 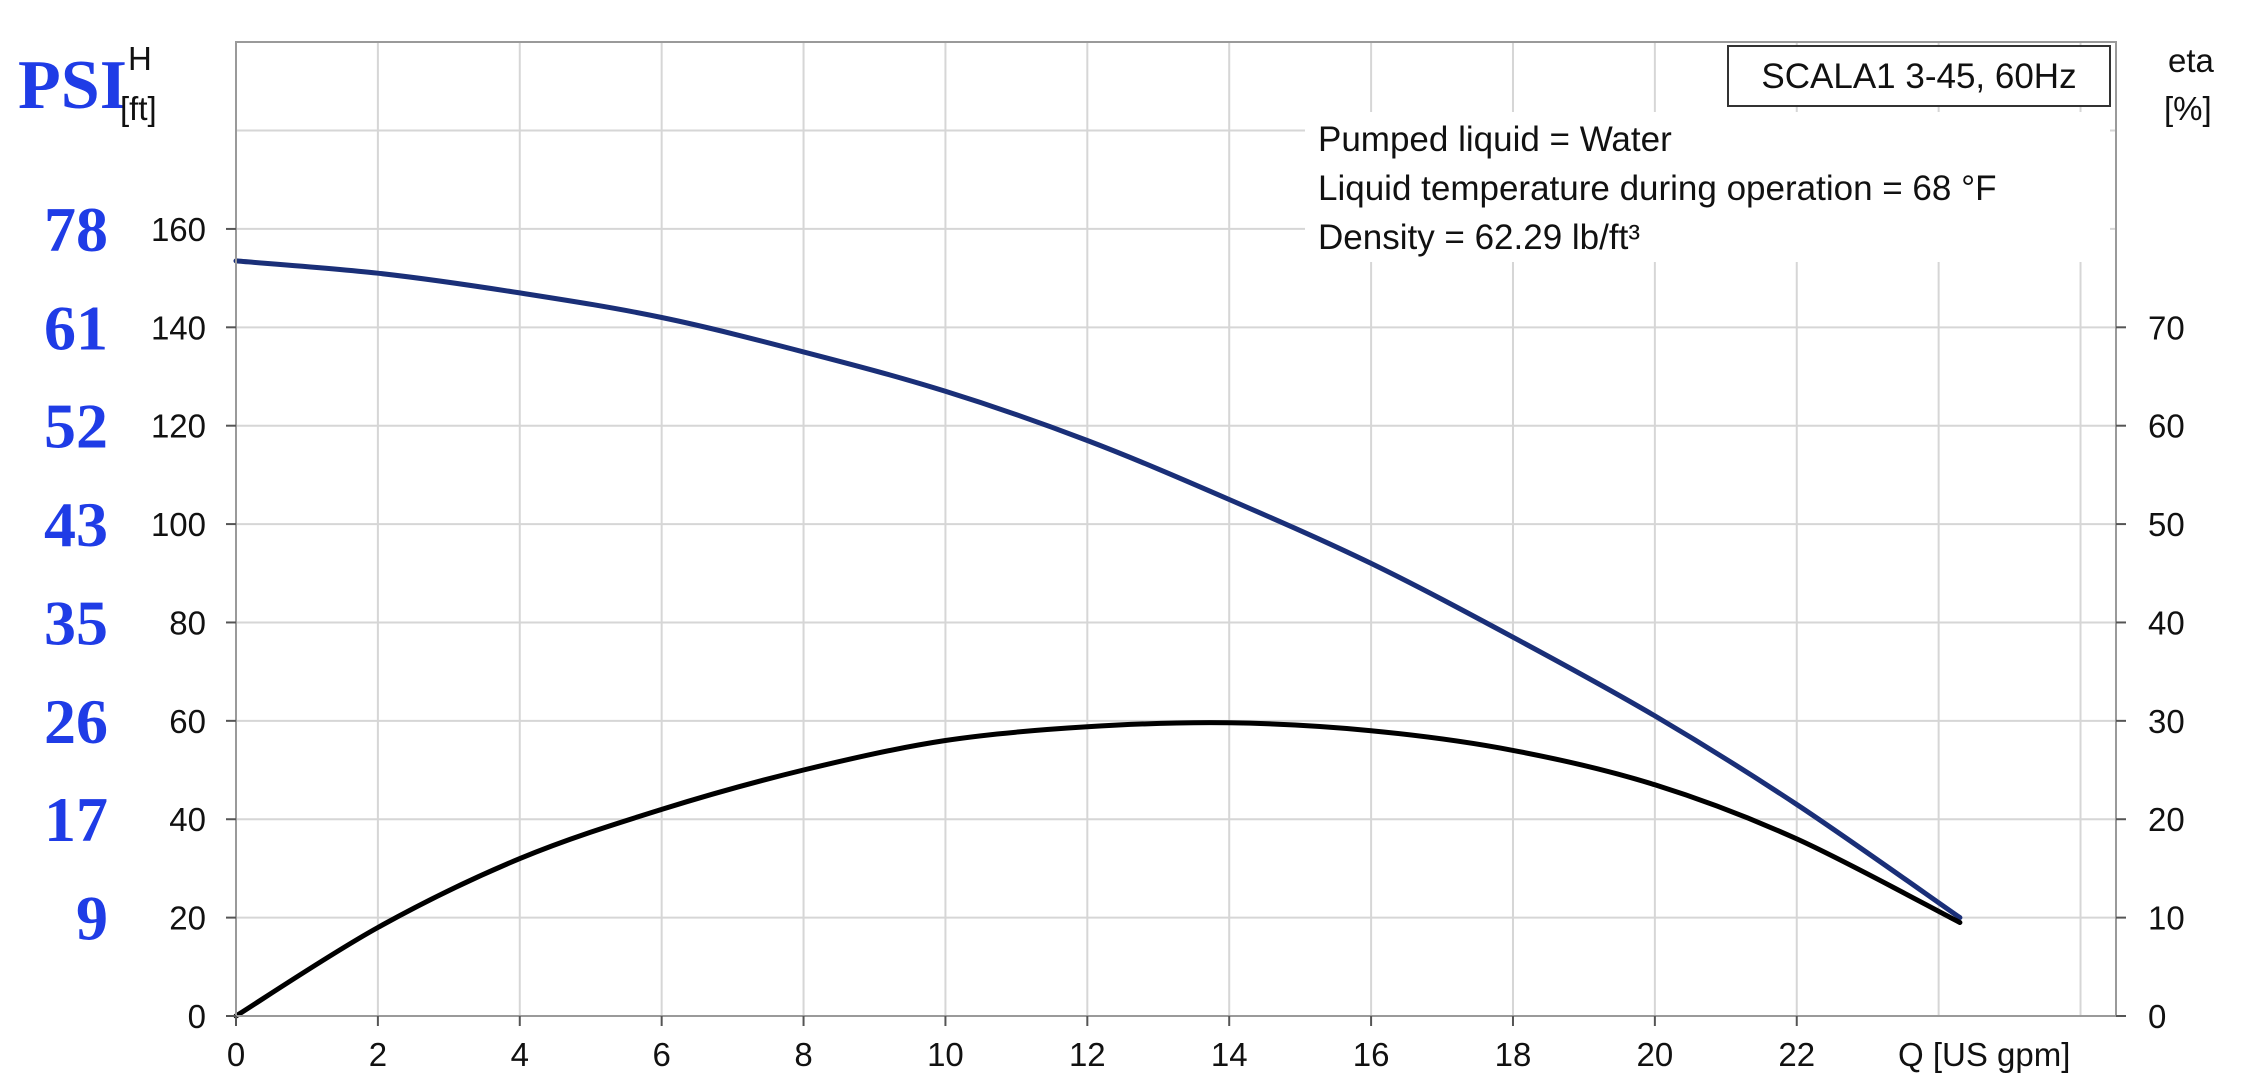 What do you see at coordinates (92, 918) in the screenshot?
I see `psi-label: 9` at bounding box center [92, 918].